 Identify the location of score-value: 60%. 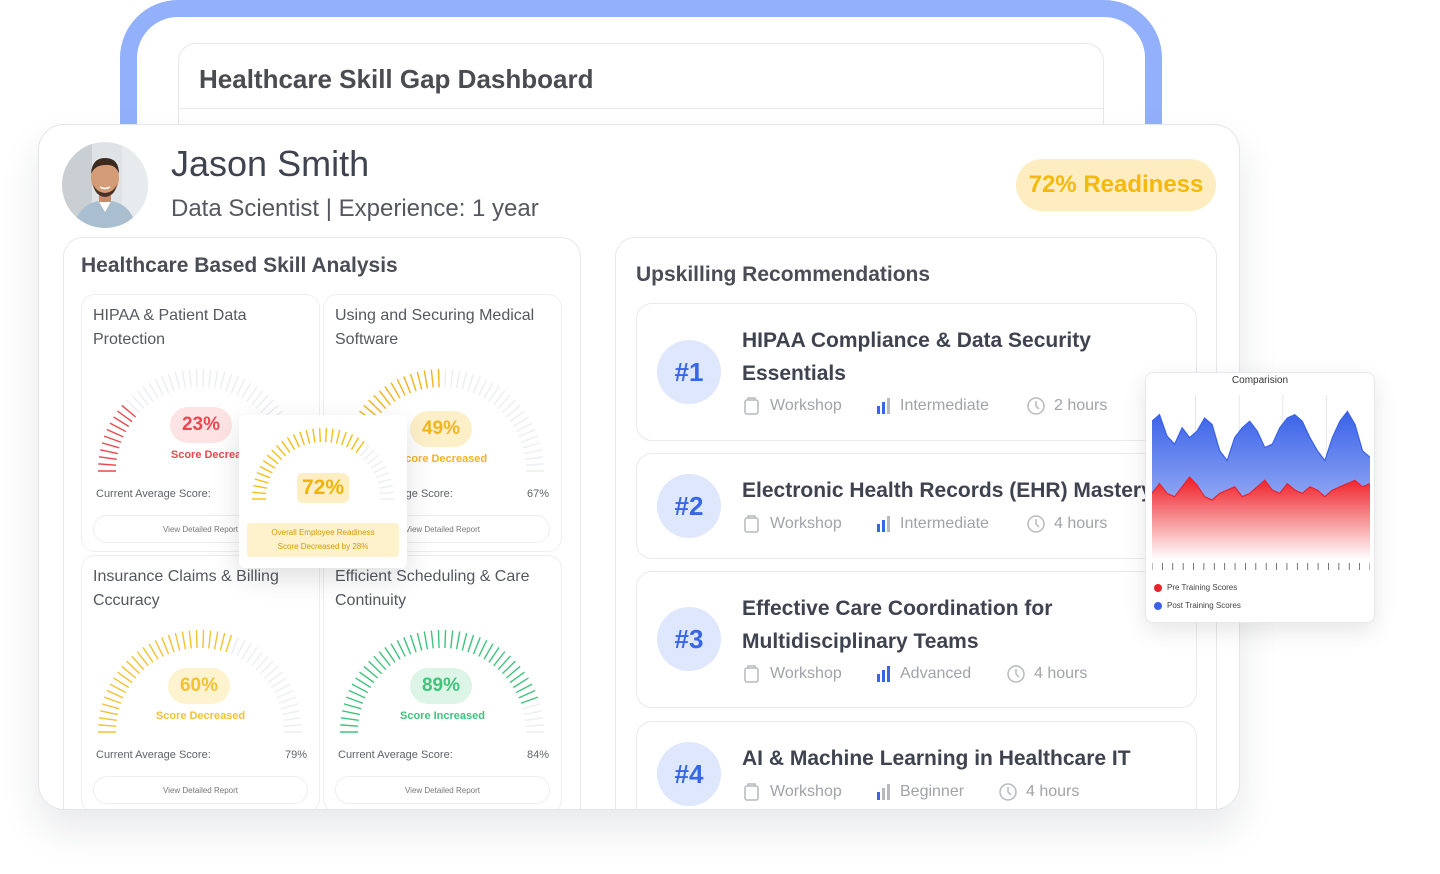
(199, 686).